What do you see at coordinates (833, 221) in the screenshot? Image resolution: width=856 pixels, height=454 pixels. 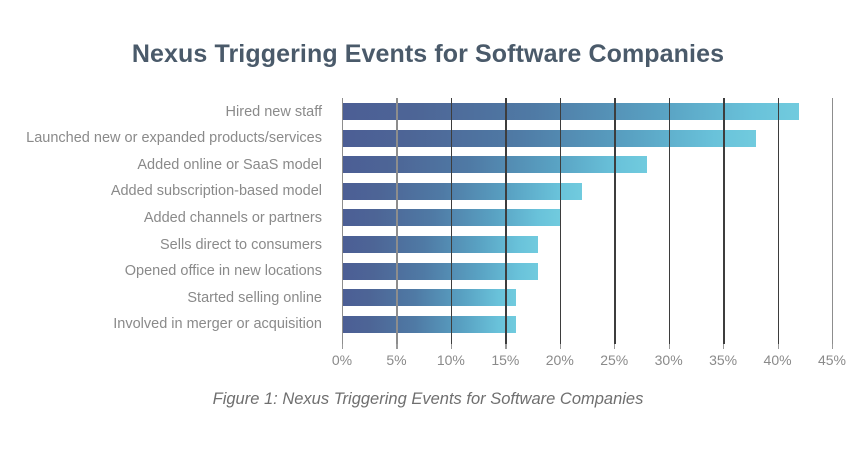 I see `gridline` at bounding box center [833, 221].